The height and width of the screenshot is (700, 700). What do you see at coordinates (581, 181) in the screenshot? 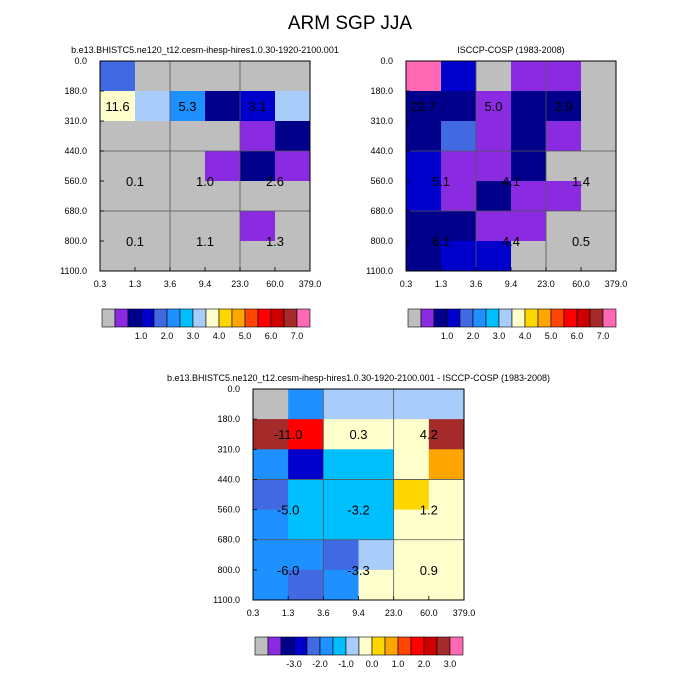
I see `cell-value-label: 1.4` at bounding box center [581, 181].